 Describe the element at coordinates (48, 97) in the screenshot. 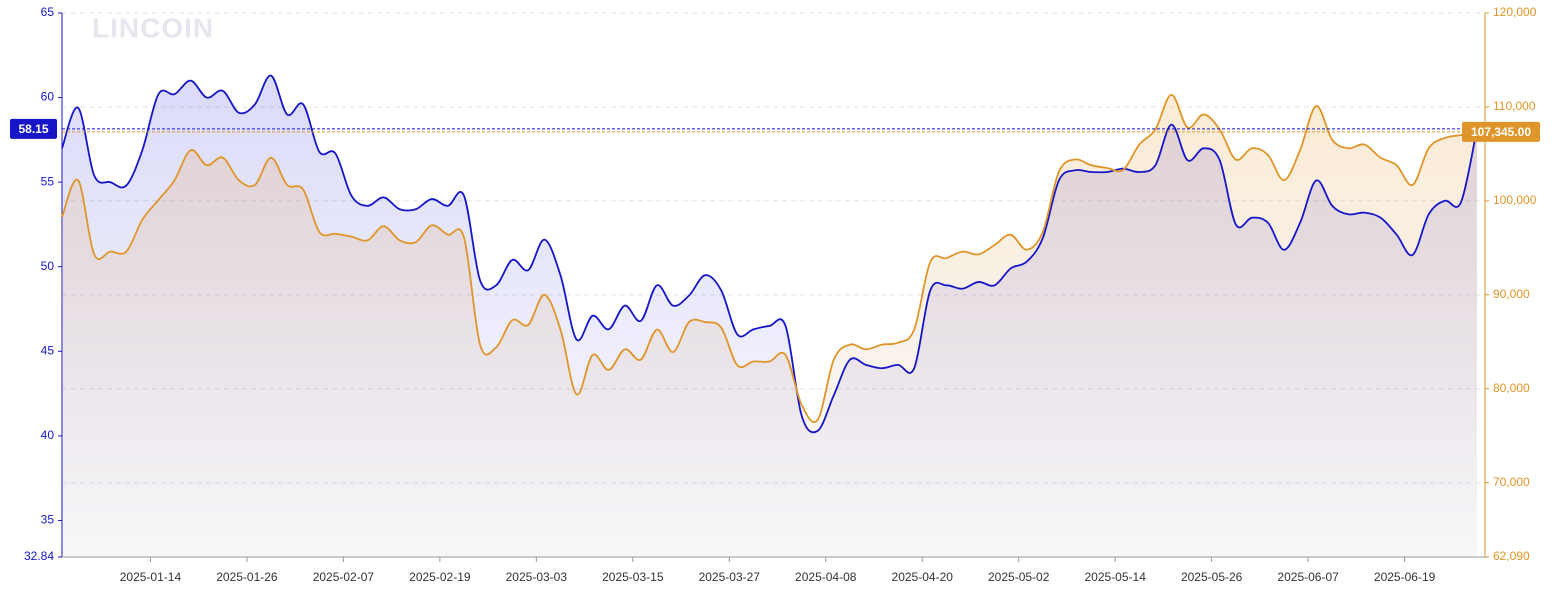

I see `y-tick-label: 60` at that location.